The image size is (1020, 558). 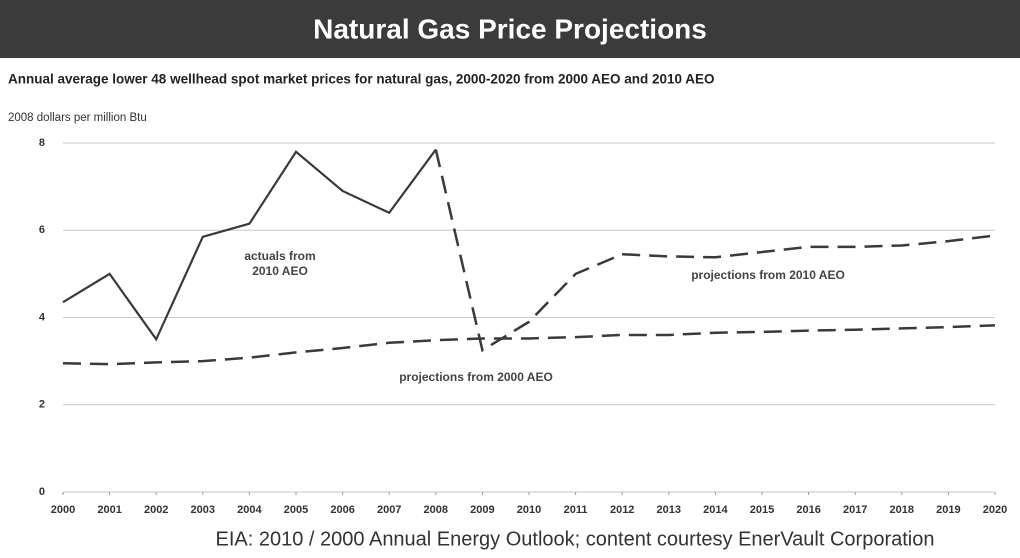 I want to click on annotation: projections from 2000 AEO, so click(x=476, y=377).